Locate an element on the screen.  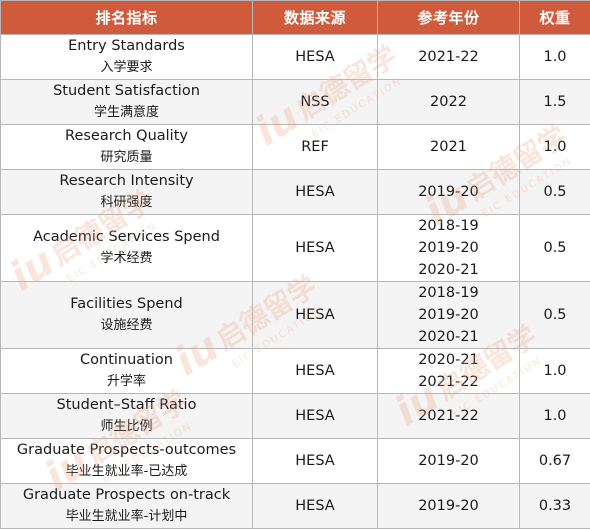
weight-cell: 0.67 is located at coordinates (555, 461).